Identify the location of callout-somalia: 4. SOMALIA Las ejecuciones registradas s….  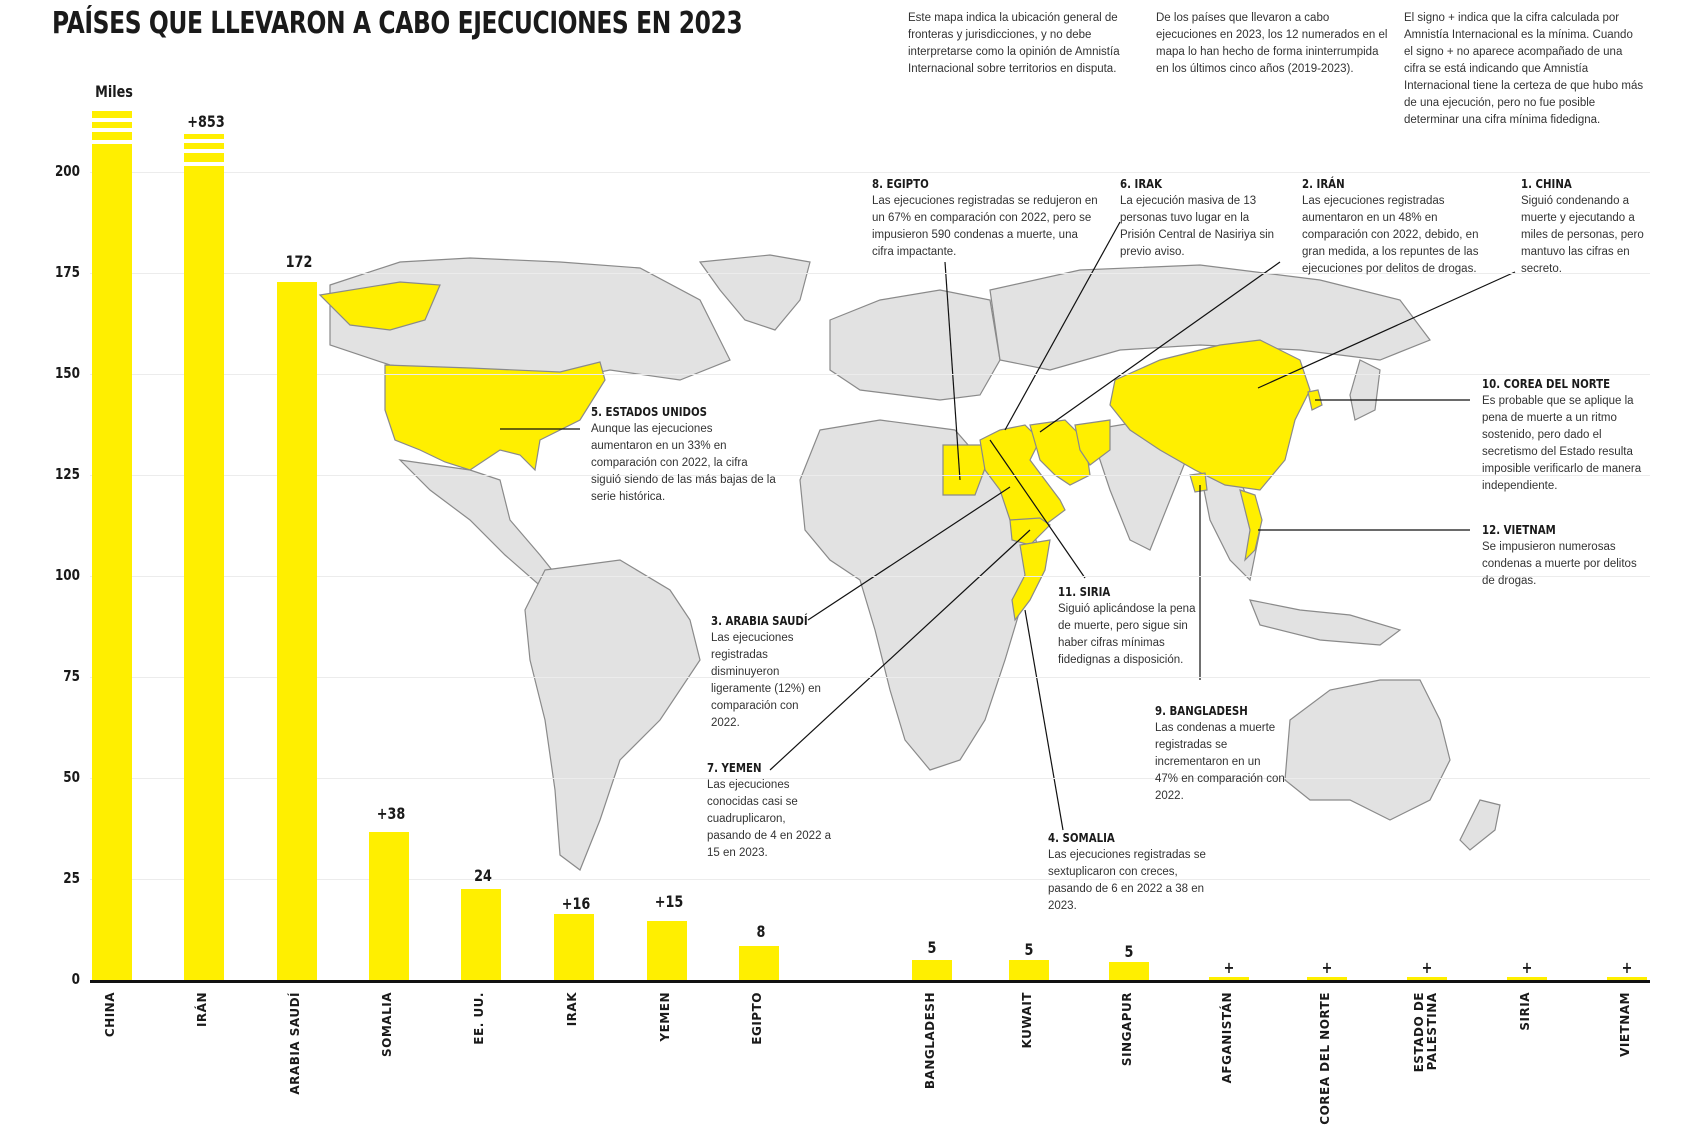
(1135, 872).